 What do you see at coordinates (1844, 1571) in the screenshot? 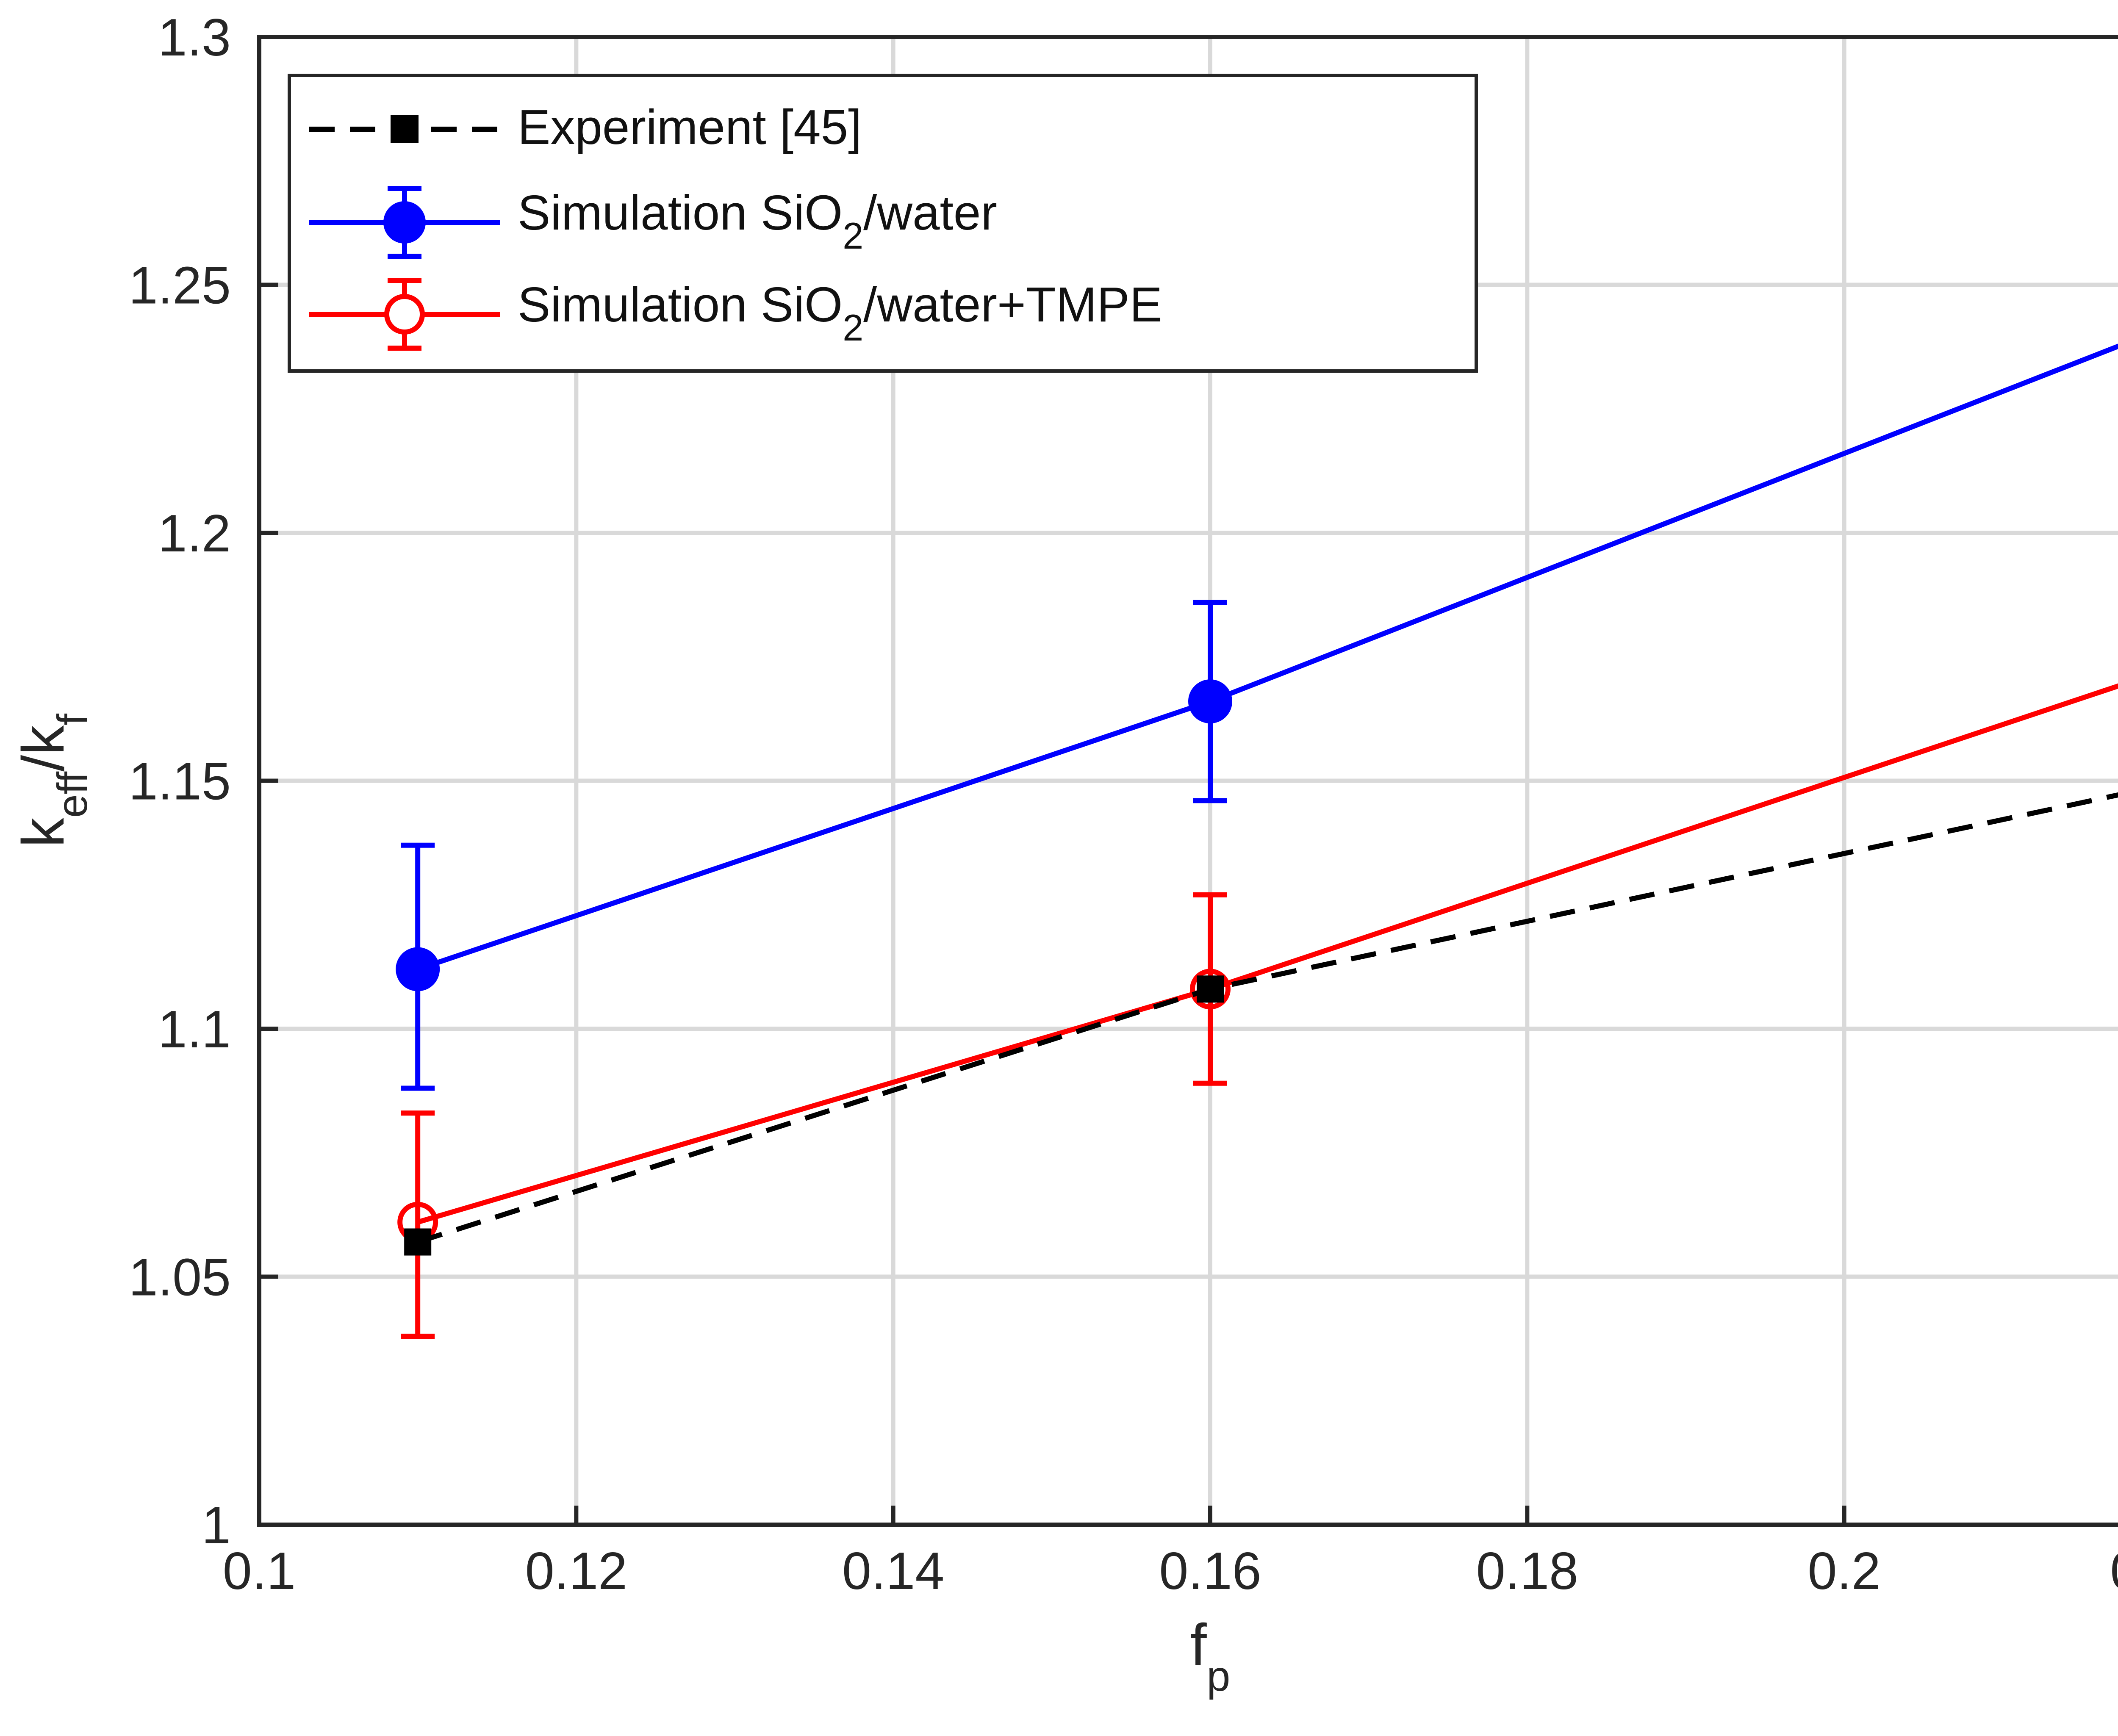
I see `x-tick-label: 0.2` at bounding box center [1844, 1571].